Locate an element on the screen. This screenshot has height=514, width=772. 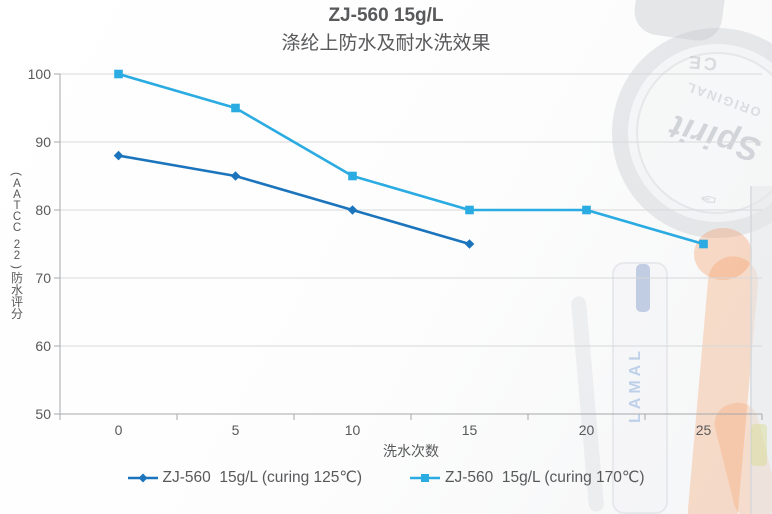
y-tick-label: 50 is located at coordinates (43, 414).